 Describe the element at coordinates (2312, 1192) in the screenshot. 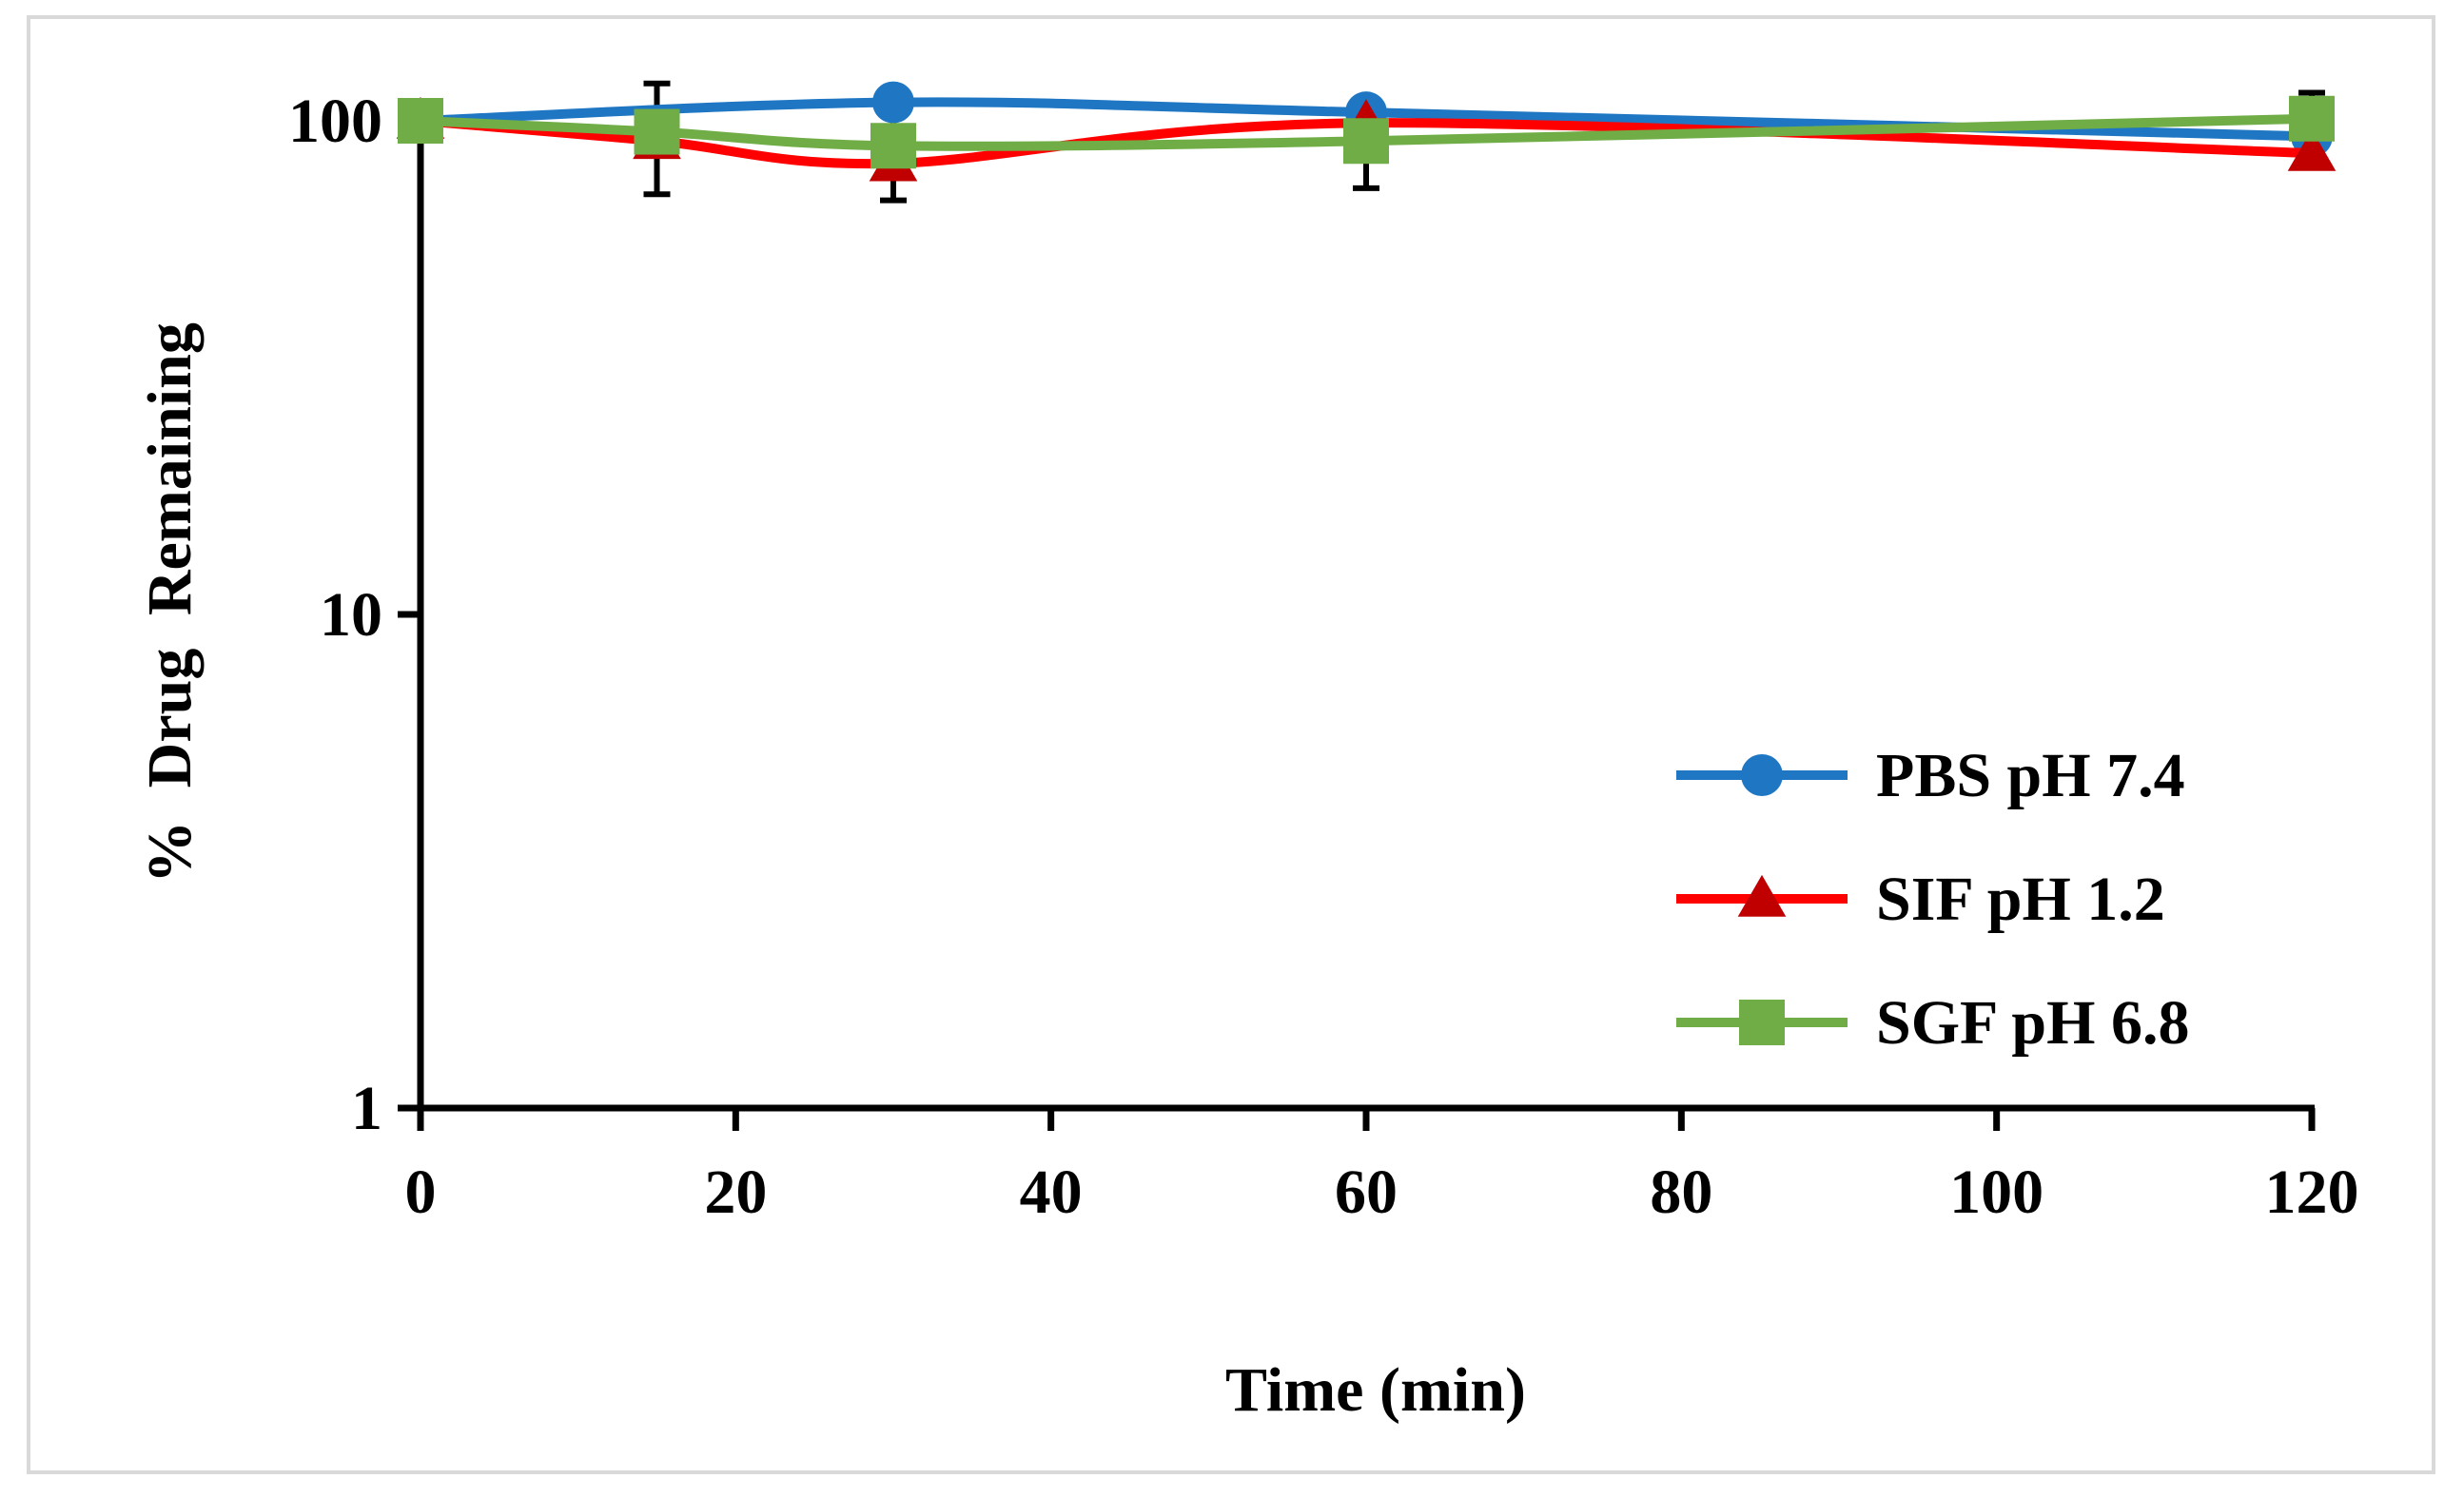

I see `x-tick-label: 120` at that location.